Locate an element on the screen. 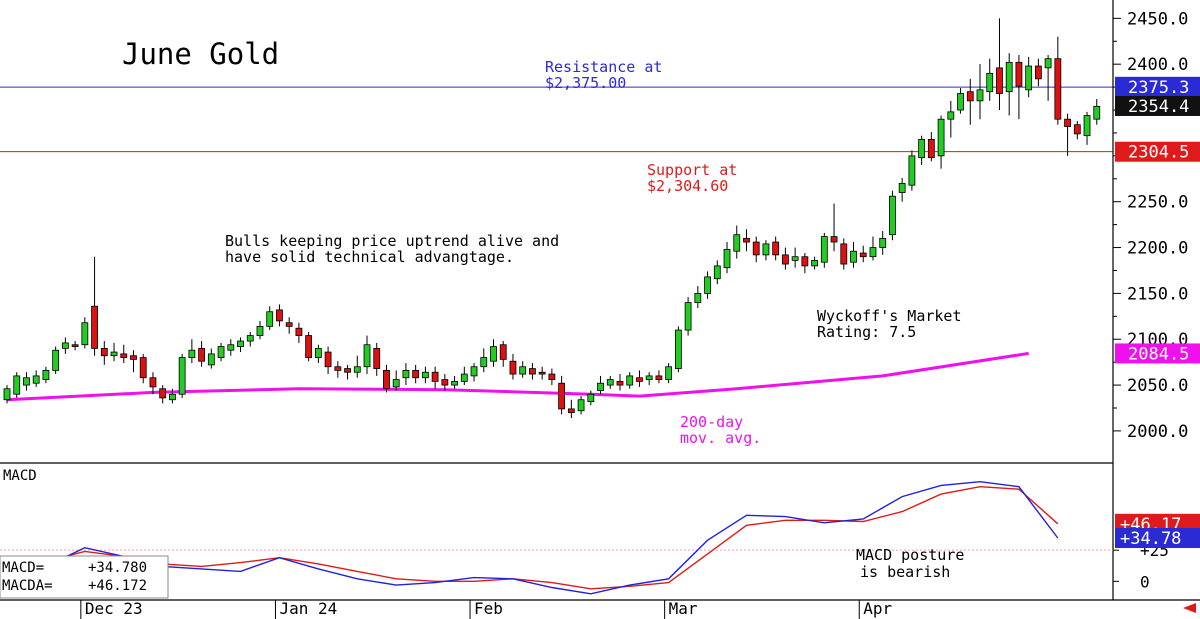 The image size is (1200, 619). wyckoff-annotation-1: Wyckoff's Market is located at coordinates (889, 316).